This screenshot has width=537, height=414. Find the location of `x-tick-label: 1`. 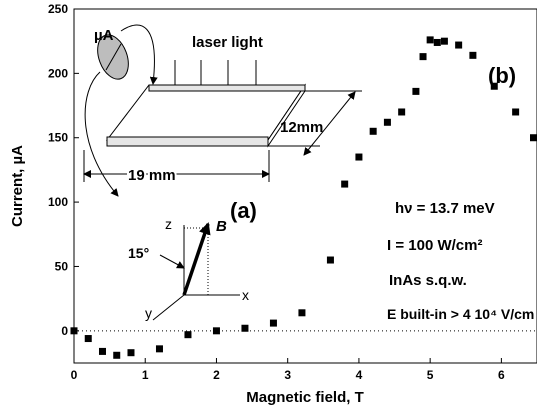

x-tick-label: 1 is located at coordinates (145, 375).